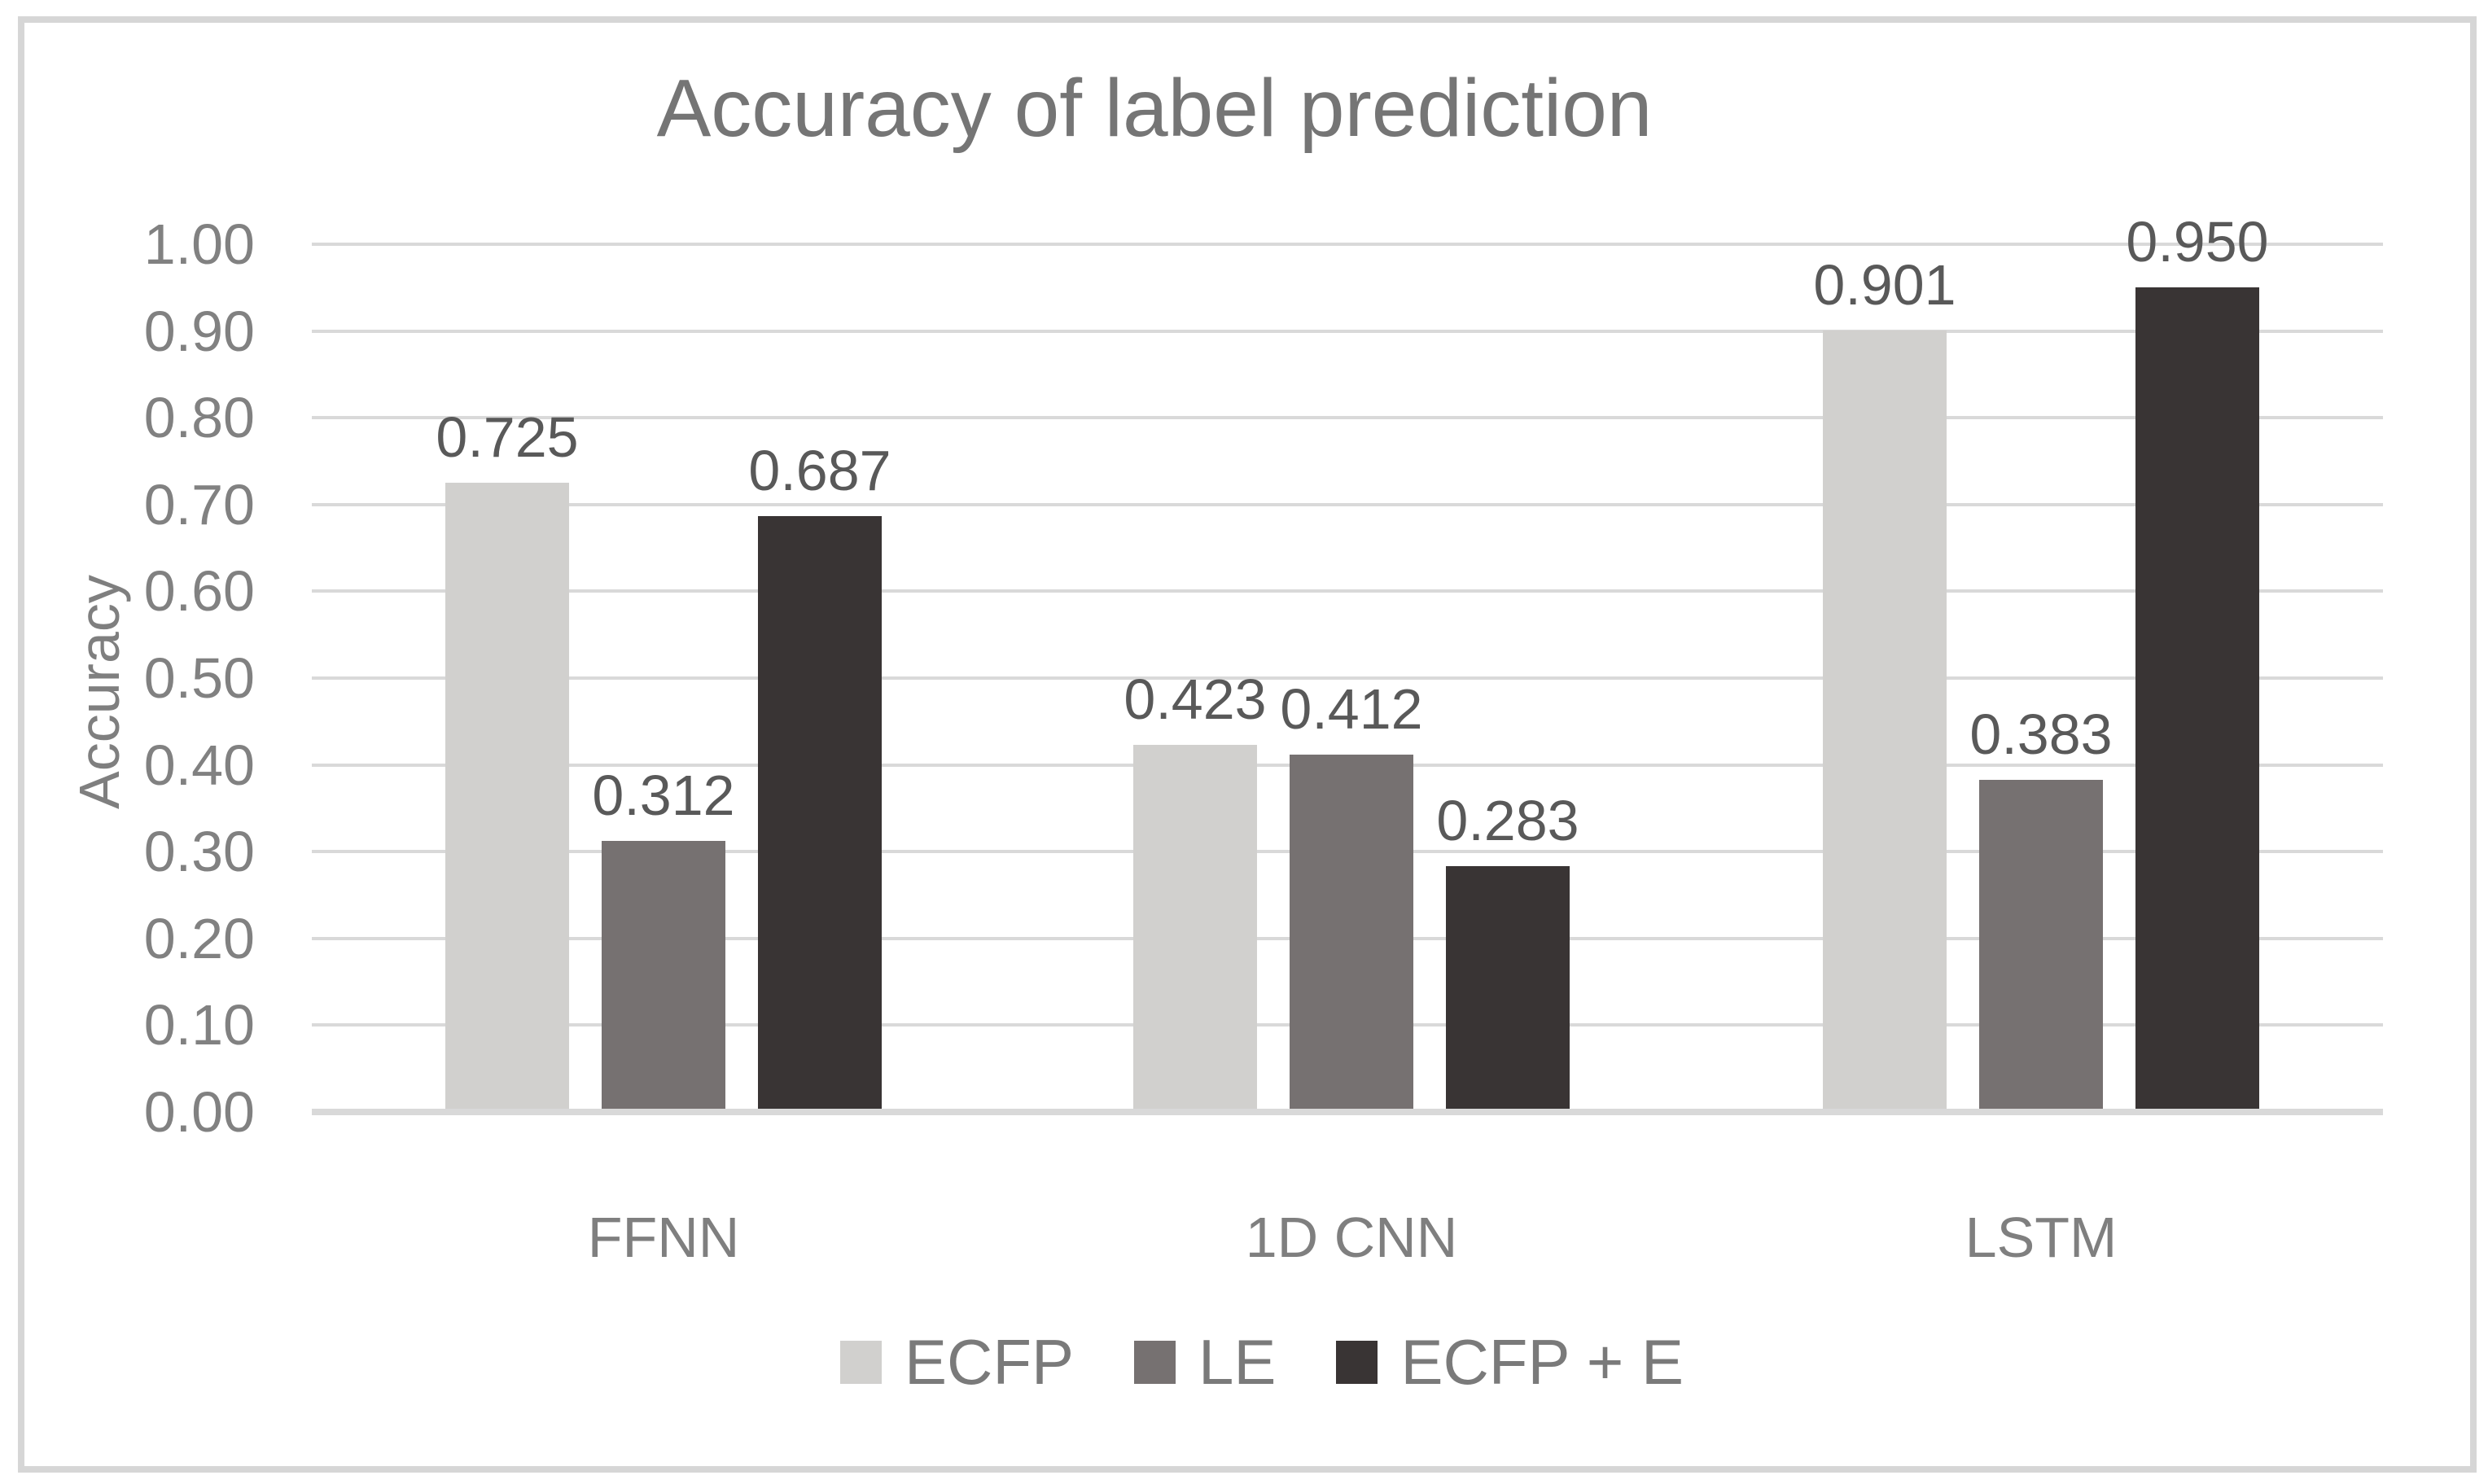  What do you see at coordinates (2041, 734) in the screenshot?
I see `bar-value-label: 0.383` at bounding box center [2041, 734].